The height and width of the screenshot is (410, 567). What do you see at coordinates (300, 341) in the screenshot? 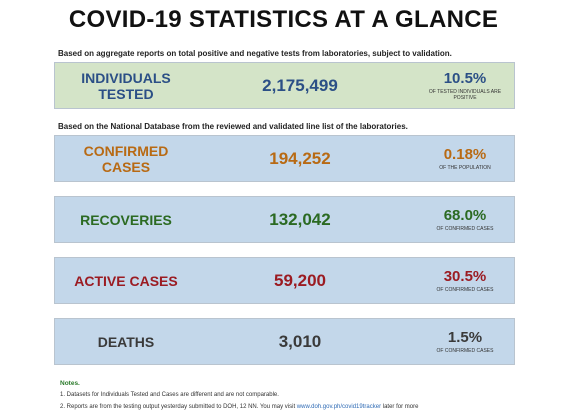
I see `deaths-value: 3,010` at bounding box center [300, 341].